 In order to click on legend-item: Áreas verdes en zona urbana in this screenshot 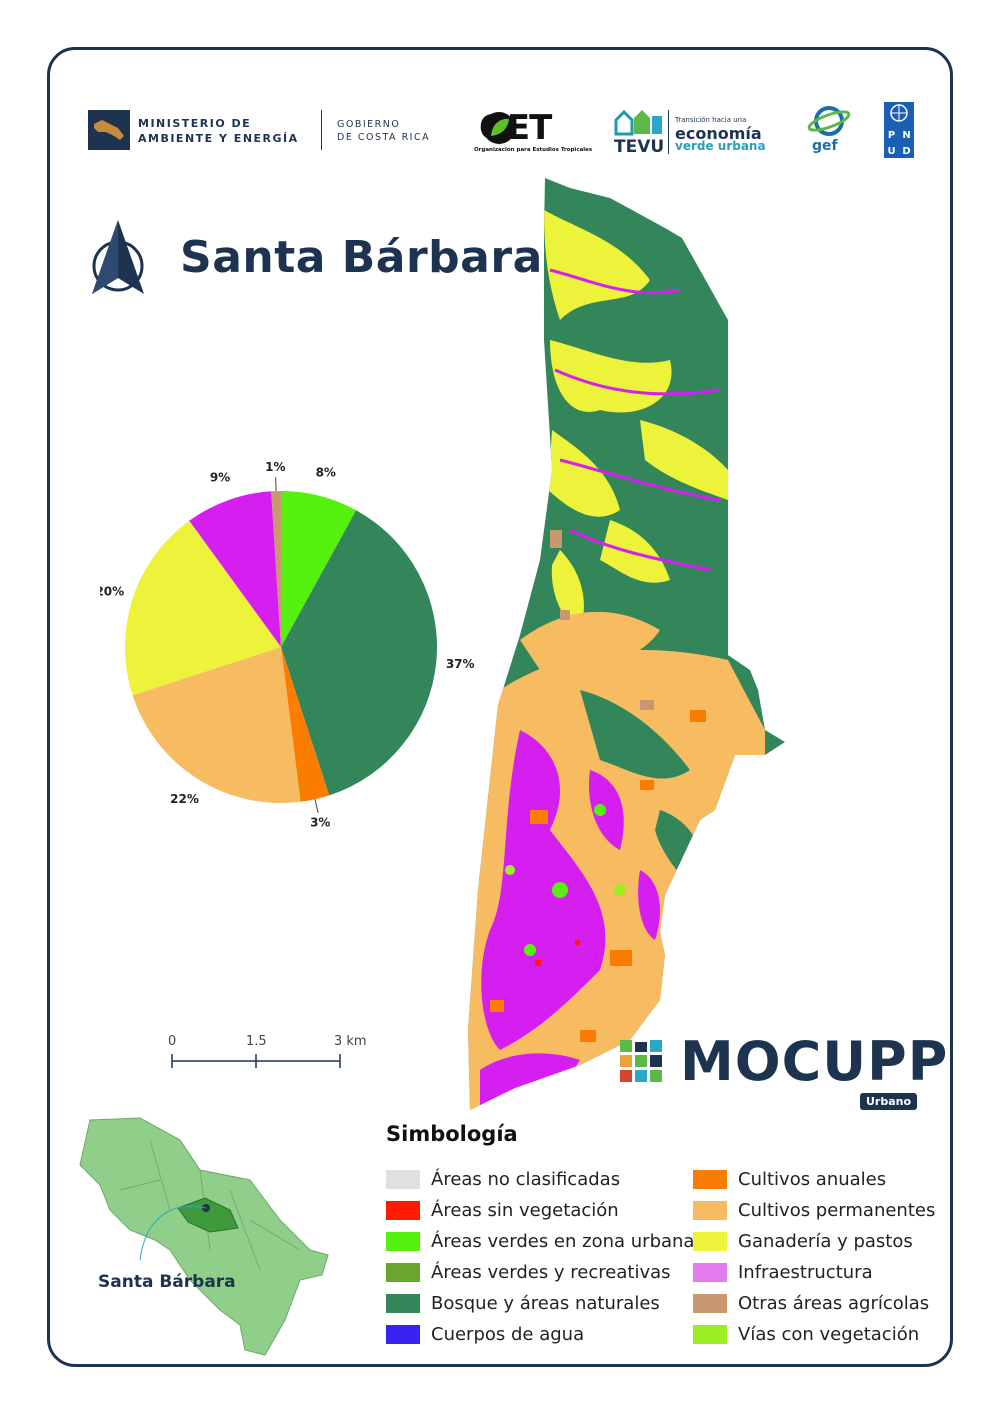, I will do `click(540, 1241)`.